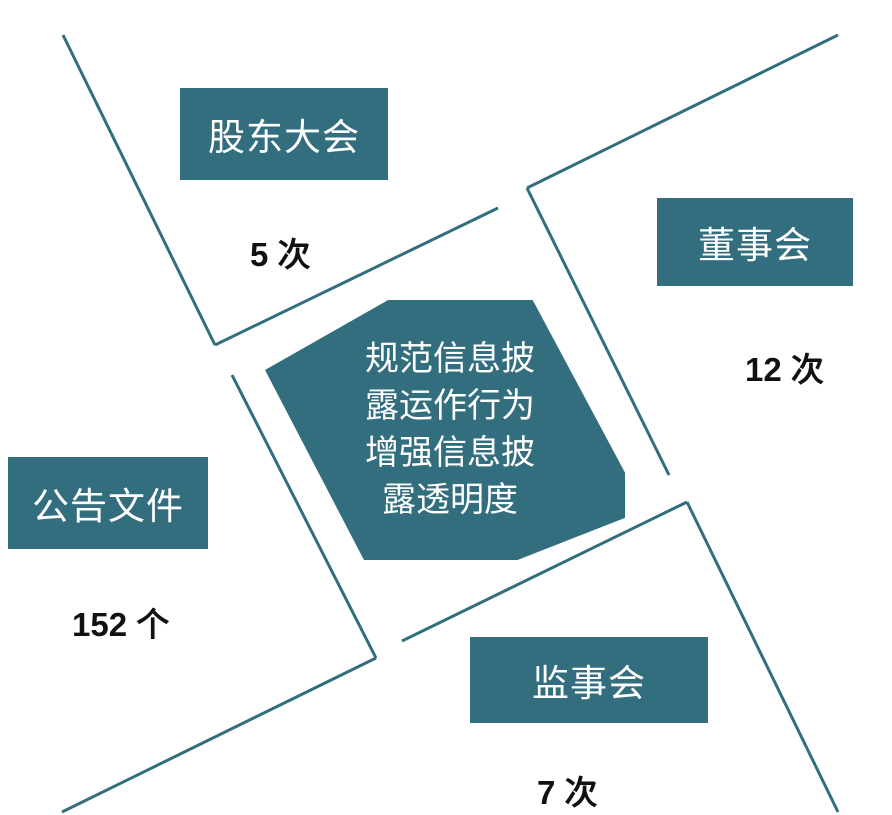 Image resolution: width=892 pixels, height=815 pixels. What do you see at coordinates (280, 254) in the screenshot?
I see `shareholders-meeting-count: 5 次` at bounding box center [280, 254].